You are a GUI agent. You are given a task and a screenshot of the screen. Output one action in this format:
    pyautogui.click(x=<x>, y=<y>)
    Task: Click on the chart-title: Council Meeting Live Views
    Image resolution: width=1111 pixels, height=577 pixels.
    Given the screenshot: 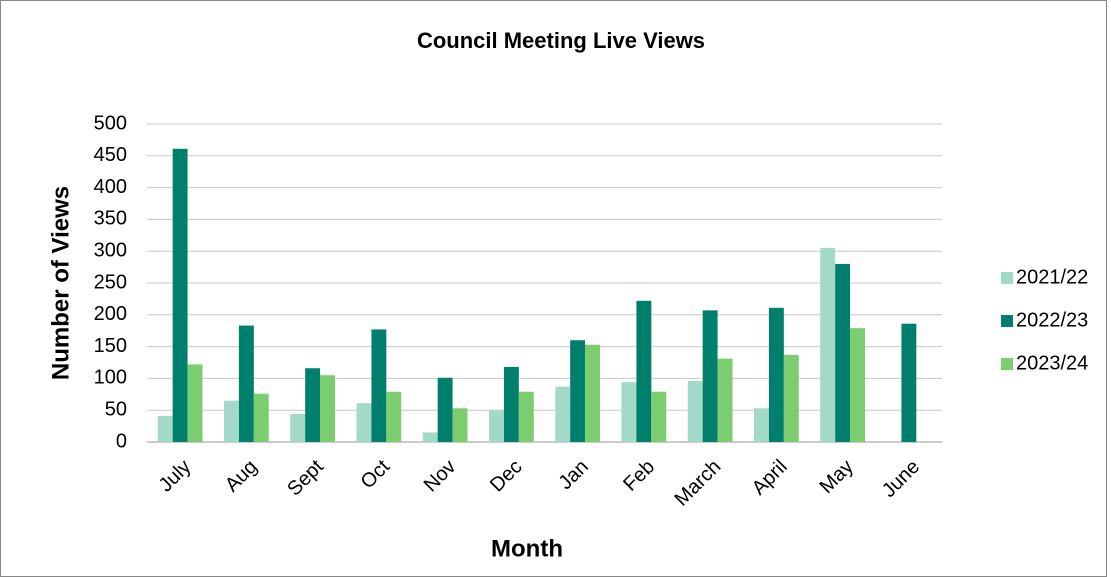 What is the action you would take?
    pyautogui.click(x=561, y=40)
    